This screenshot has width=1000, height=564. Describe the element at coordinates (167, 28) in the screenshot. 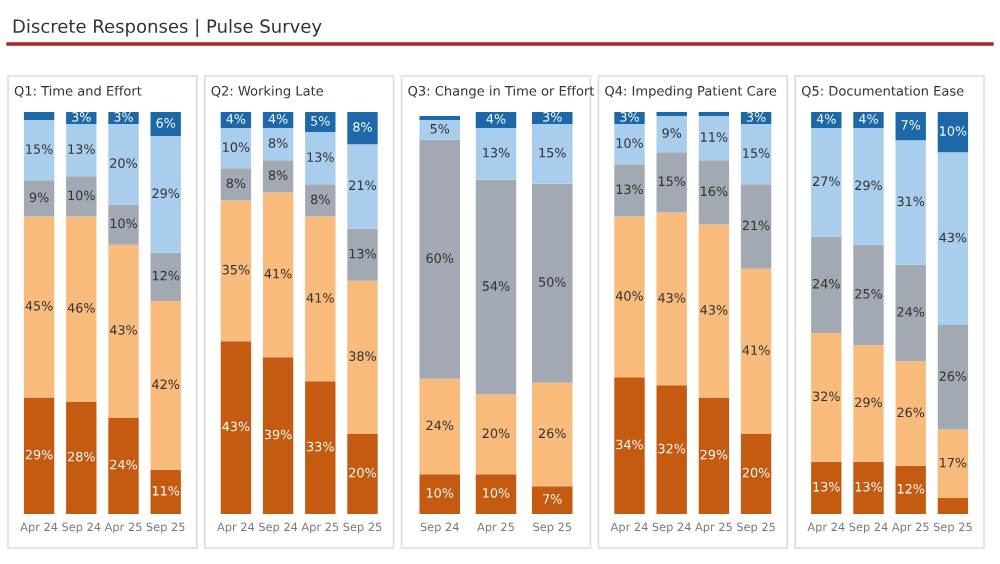

I see `text: Discrete Responses | Pulse Survey` at that location.